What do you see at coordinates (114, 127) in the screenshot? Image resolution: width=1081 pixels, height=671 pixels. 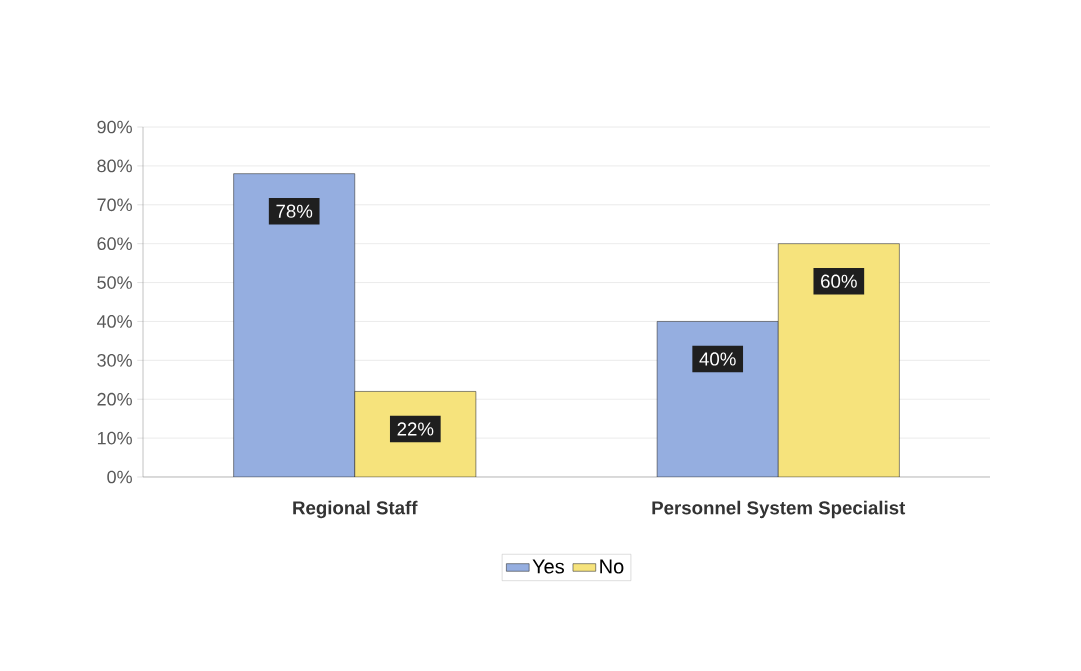 I see `y-tick-label: 90%` at bounding box center [114, 127].